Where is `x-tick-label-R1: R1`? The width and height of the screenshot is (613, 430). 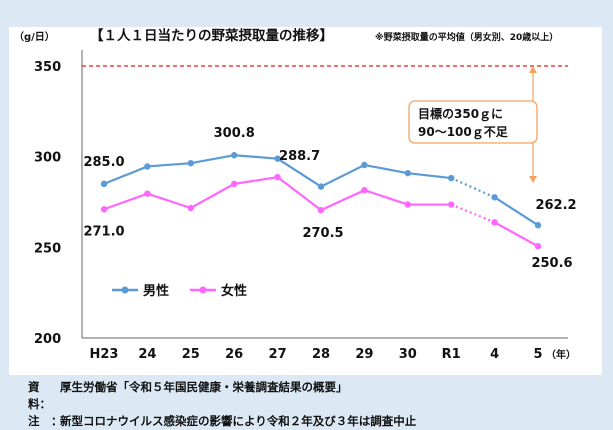 x-tick-label-R1: R1 is located at coordinates (451, 354).